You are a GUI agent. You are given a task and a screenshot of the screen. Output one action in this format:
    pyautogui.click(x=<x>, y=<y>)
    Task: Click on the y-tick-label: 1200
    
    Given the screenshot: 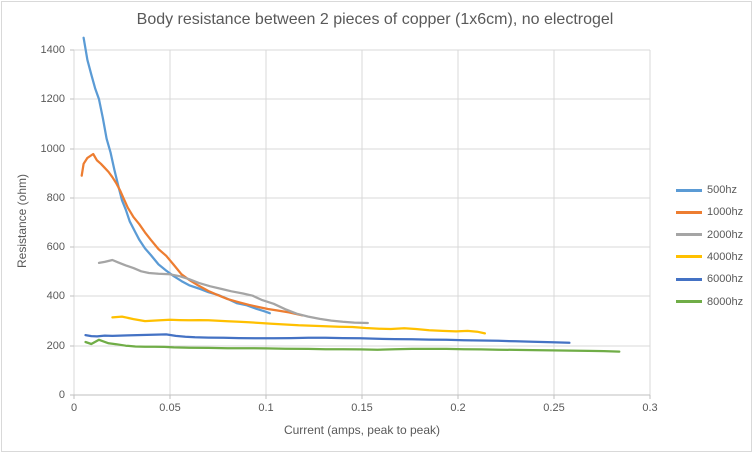 What is the action you would take?
    pyautogui.click(x=52, y=99)
    